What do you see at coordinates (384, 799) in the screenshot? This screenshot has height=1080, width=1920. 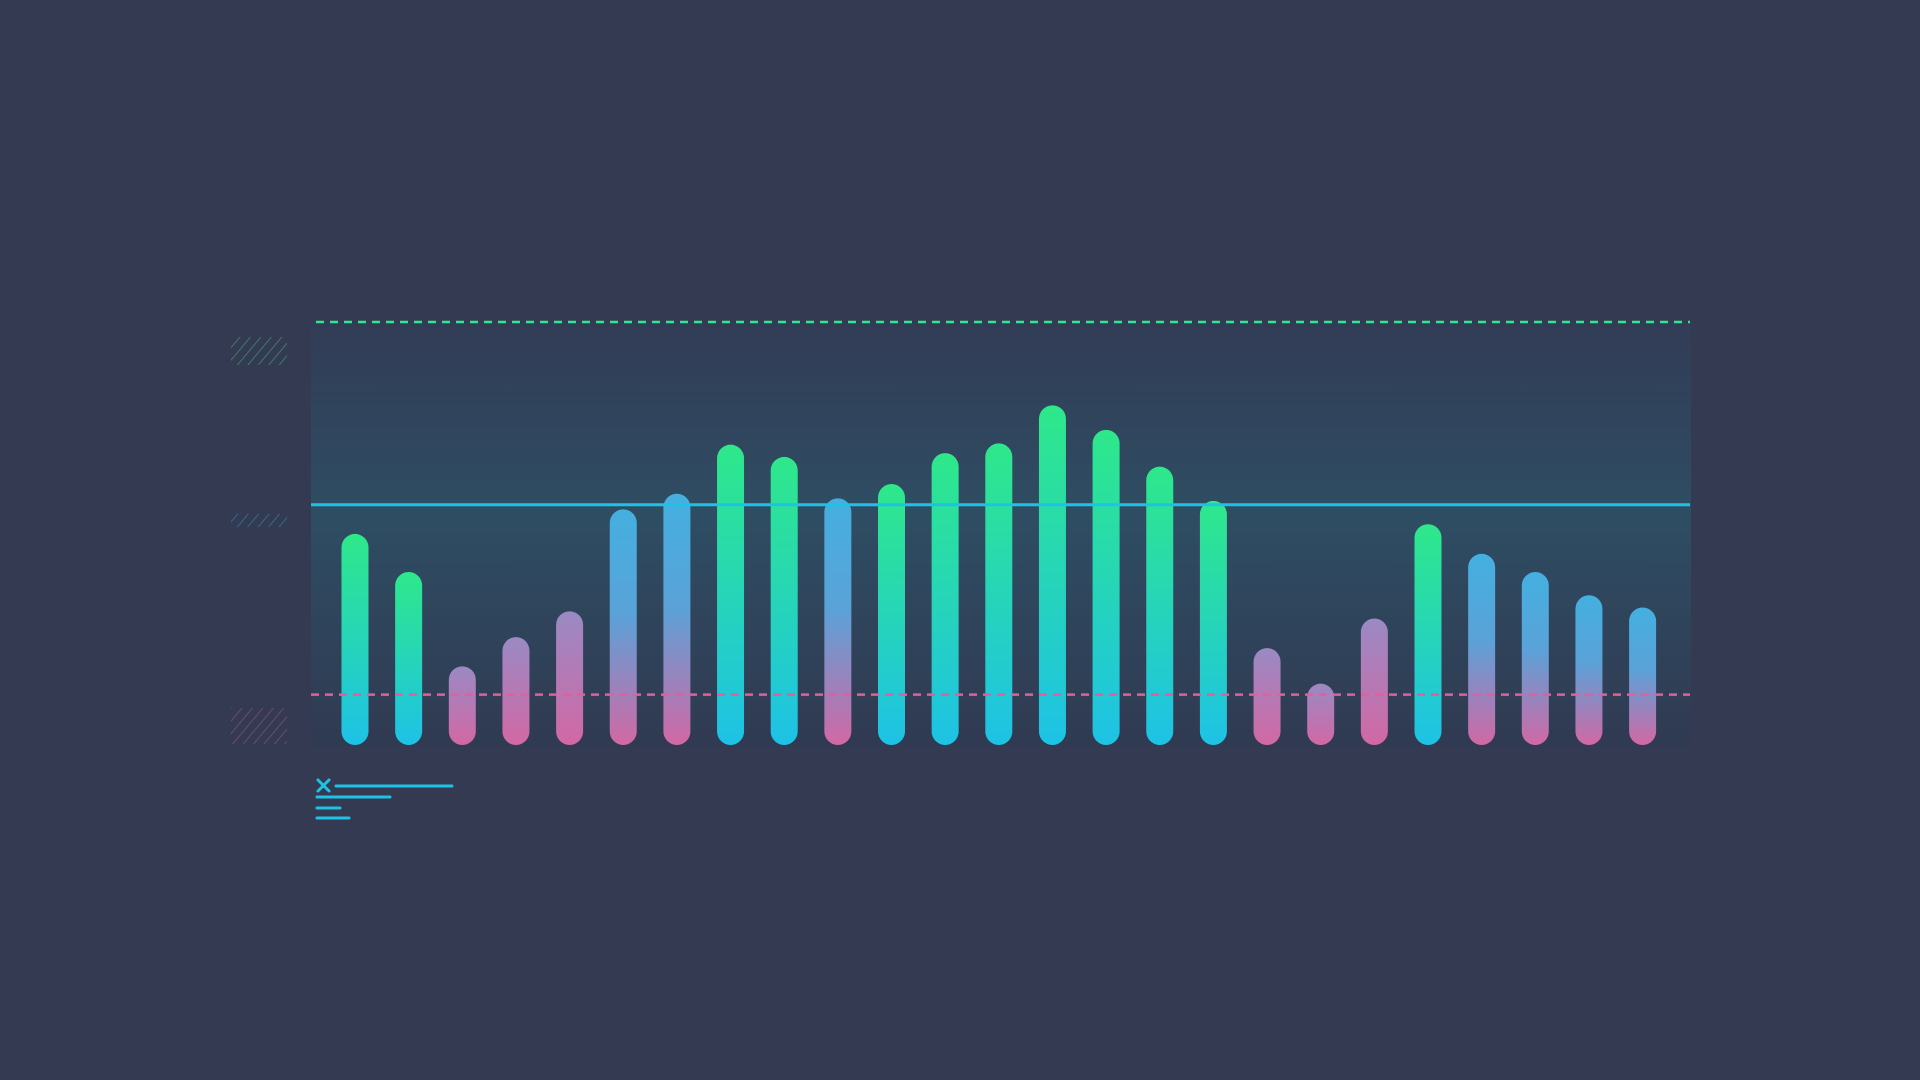 I see `legend` at bounding box center [384, 799].